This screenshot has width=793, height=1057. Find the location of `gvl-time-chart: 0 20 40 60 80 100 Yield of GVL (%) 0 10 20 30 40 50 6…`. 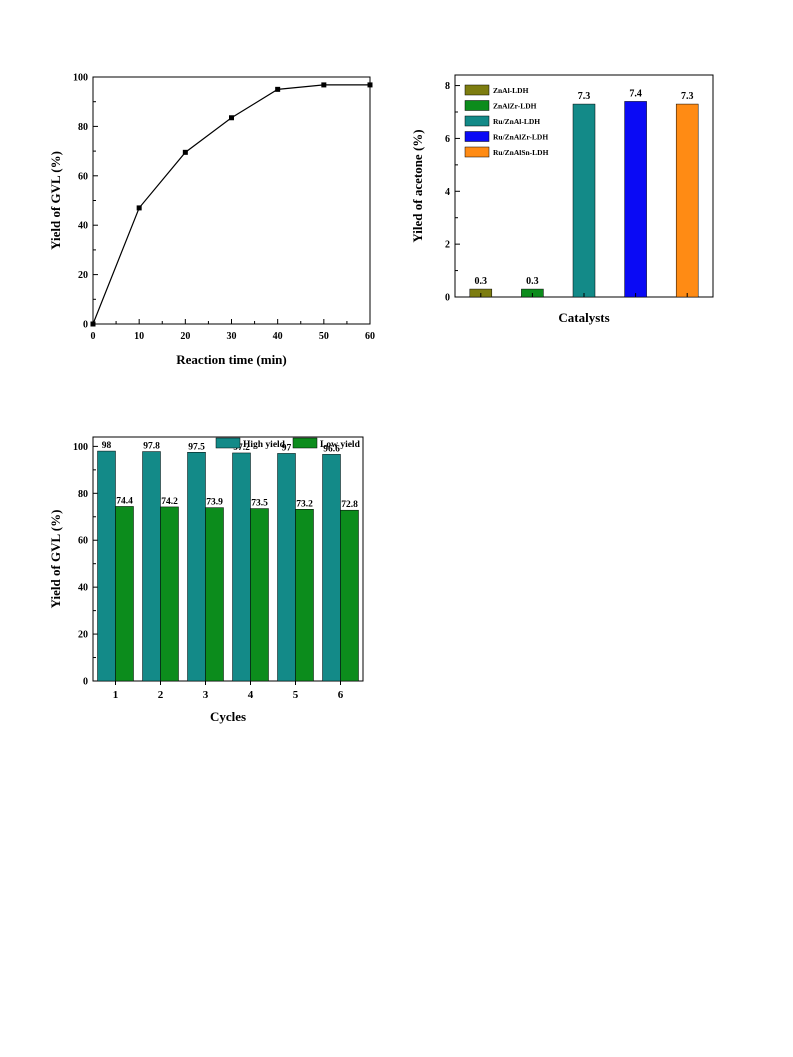

gvl-time-chart: 0 20 40 60 80 100 Yield of GVL (%) 0 10 20 30 40 50 6… is located at coordinates (211, 220).